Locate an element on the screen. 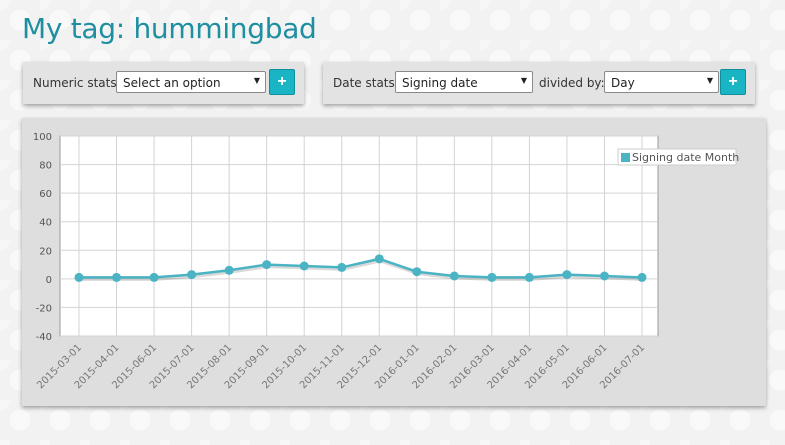 This screenshot has height=445, width=785. divided-by-select-value: Day is located at coordinates (623, 83).